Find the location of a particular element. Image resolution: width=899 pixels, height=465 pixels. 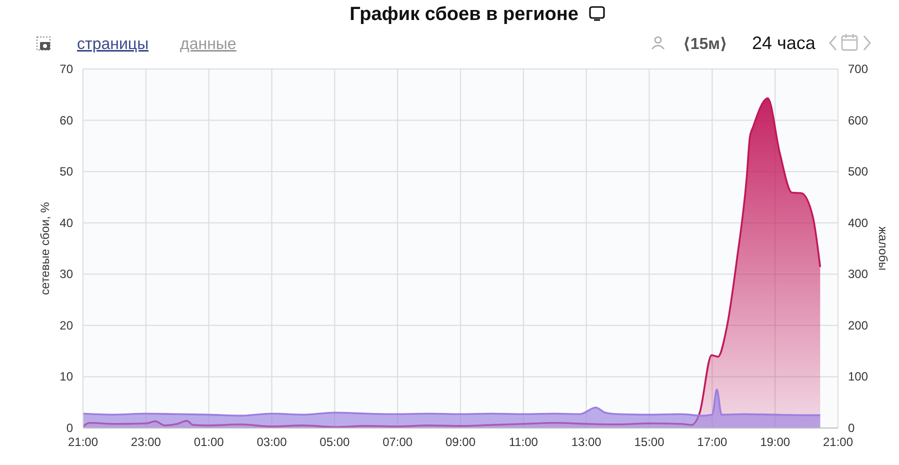

chart-title: График сбоев в регионе is located at coordinates (464, 14).